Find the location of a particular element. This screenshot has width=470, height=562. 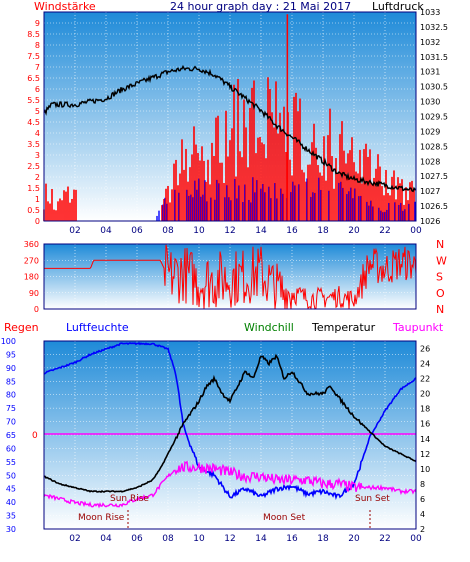

wind-tick-label: 3 is located at coordinates (37, 155).